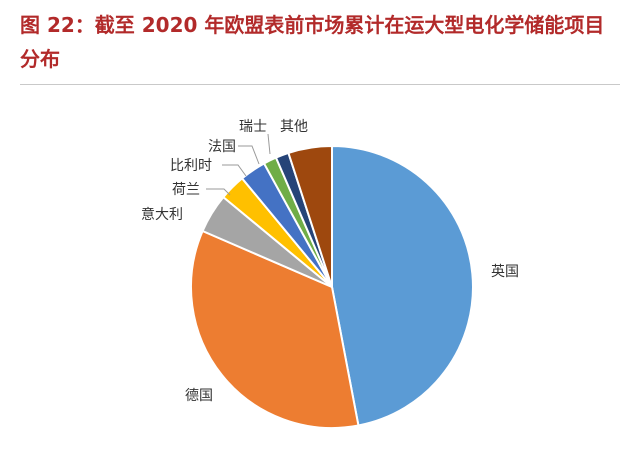 This screenshot has height=458, width=640. I want to click on slice-label-6: 瑞士, so click(253, 127).